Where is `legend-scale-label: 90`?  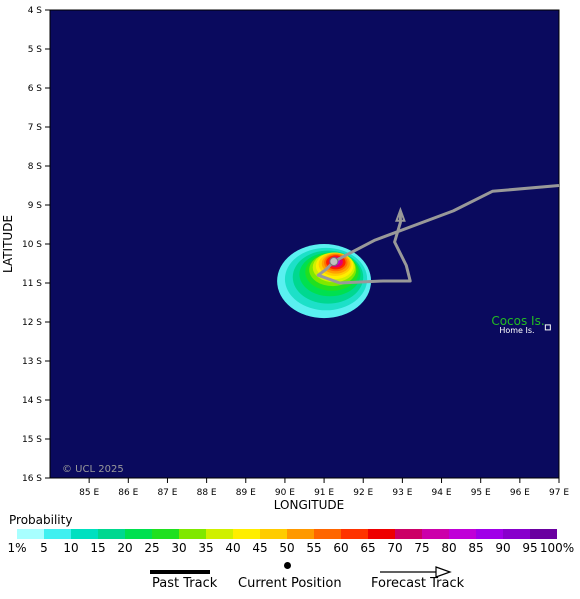 legend-scale-label: 90 is located at coordinates (503, 548).